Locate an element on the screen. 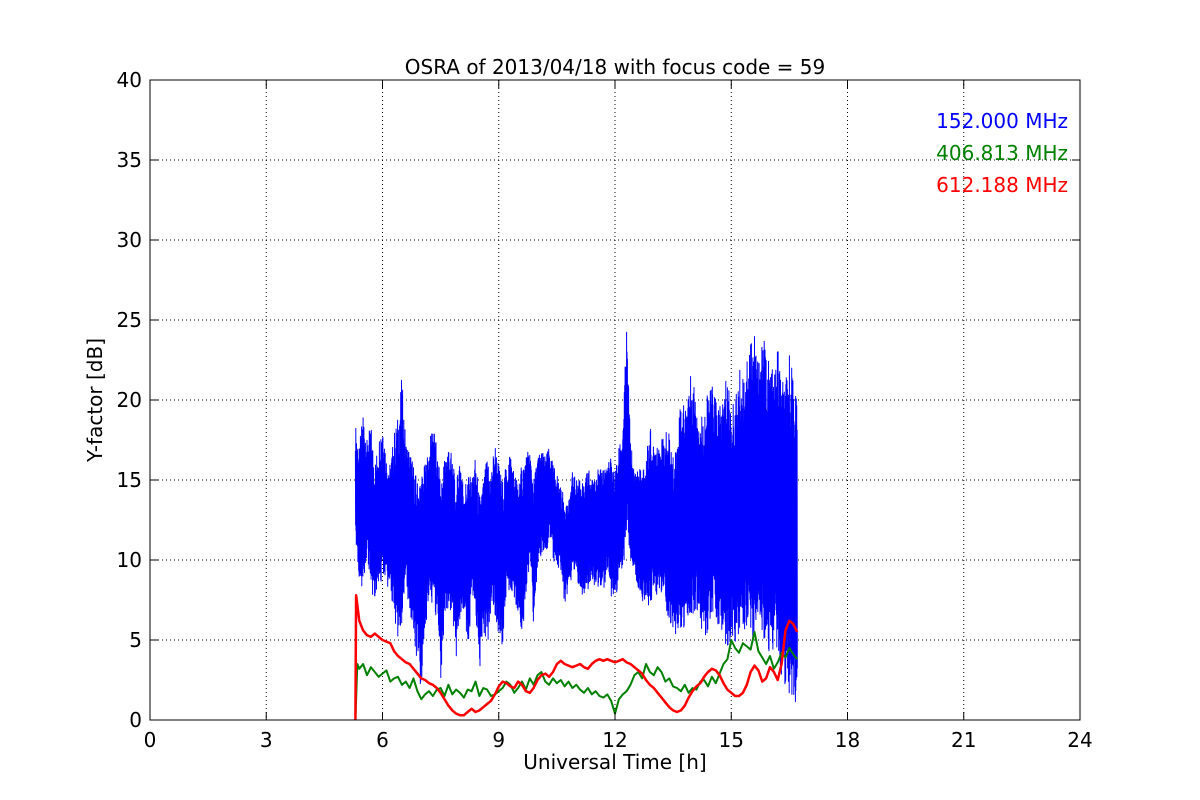 This screenshot has width=1200, height=800. y-tick-label: 40 is located at coordinates (129, 80).